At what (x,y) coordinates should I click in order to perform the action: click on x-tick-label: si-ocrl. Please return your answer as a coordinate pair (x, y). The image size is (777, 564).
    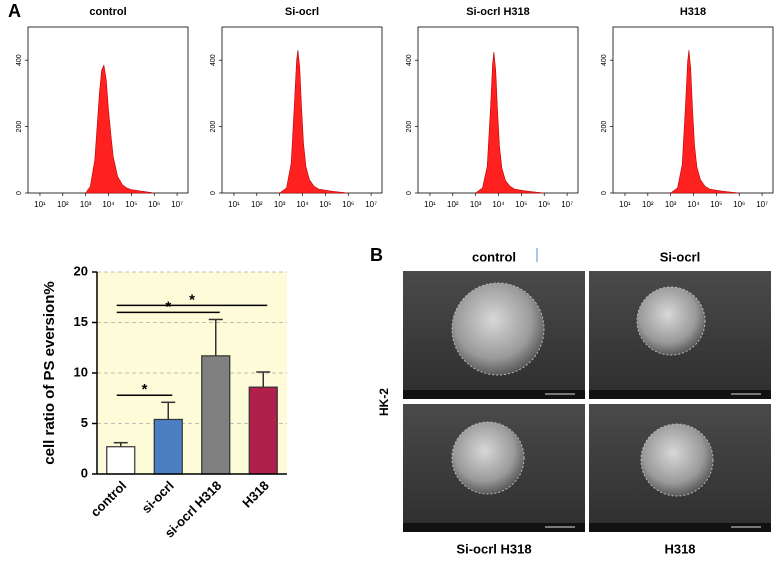
    Looking at the image, I should click on (158, 497).